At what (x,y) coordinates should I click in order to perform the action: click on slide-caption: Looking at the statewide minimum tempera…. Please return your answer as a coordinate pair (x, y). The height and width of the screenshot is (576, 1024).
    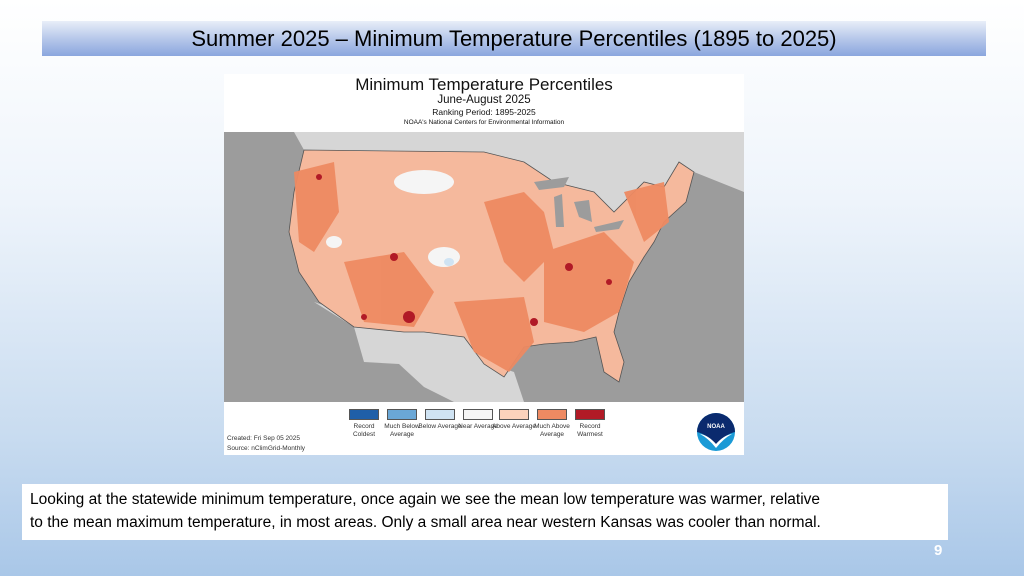
    Looking at the image, I should click on (485, 512).